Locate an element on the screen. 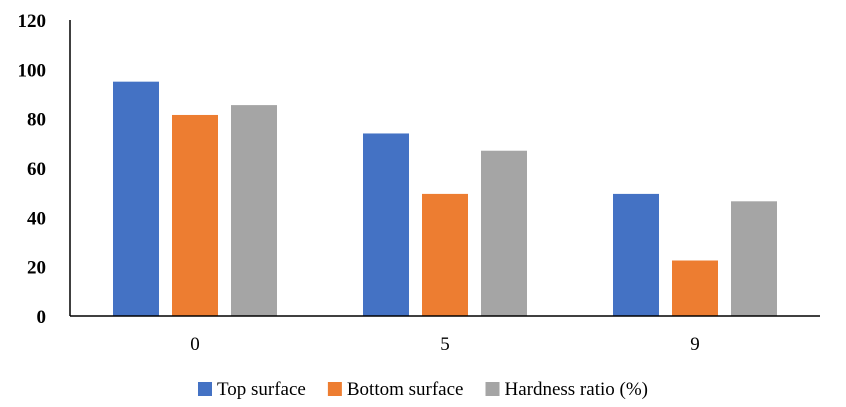  legend-item: Bottom surface is located at coordinates (395, 389).